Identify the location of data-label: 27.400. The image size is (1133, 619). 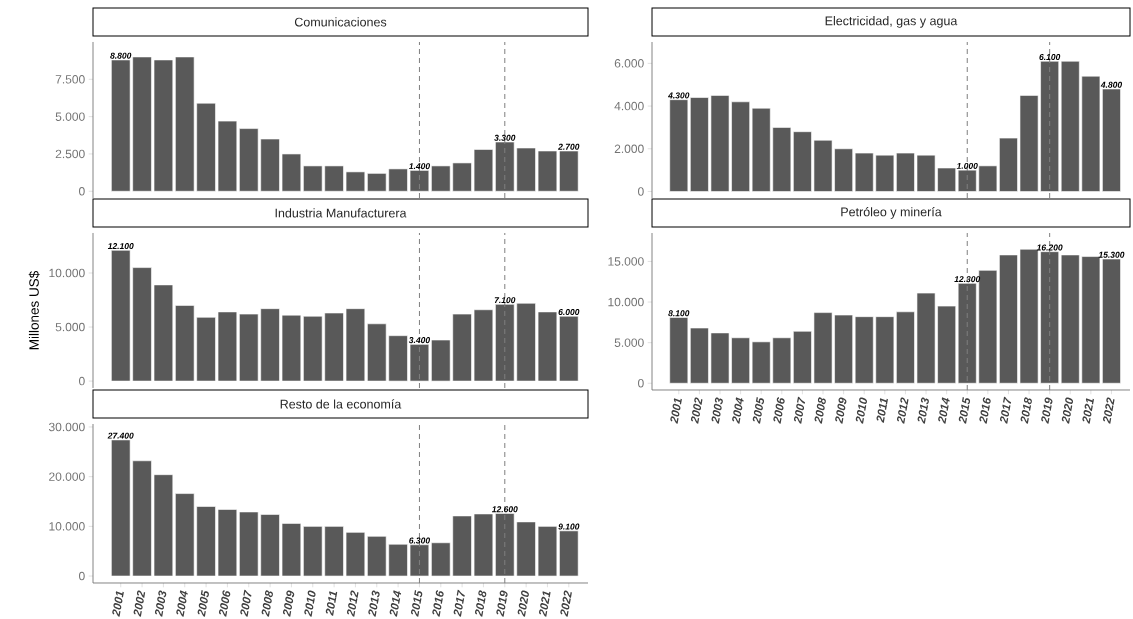
(120, 435).